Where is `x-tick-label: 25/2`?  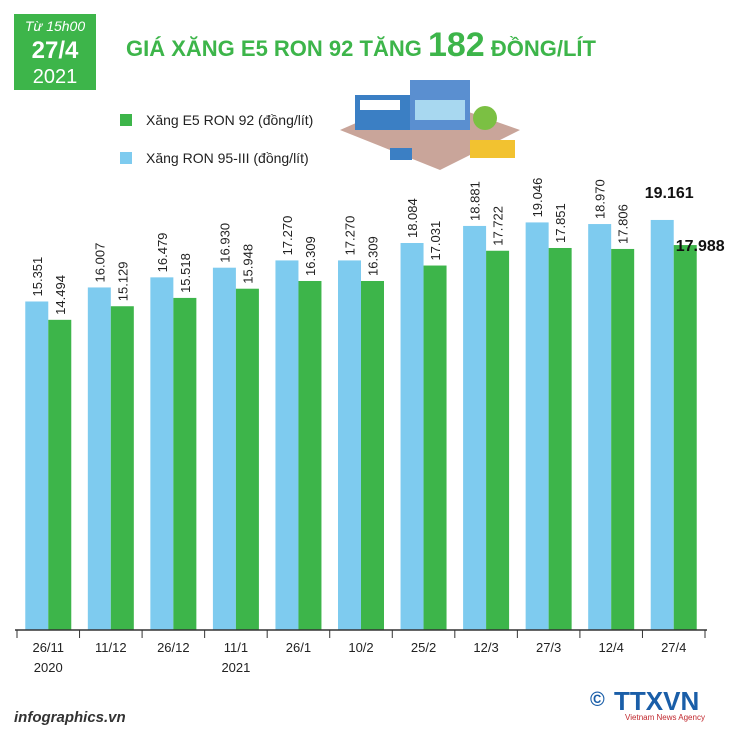
x-tick-label: 25/2 is located at coordinates (423, 647).